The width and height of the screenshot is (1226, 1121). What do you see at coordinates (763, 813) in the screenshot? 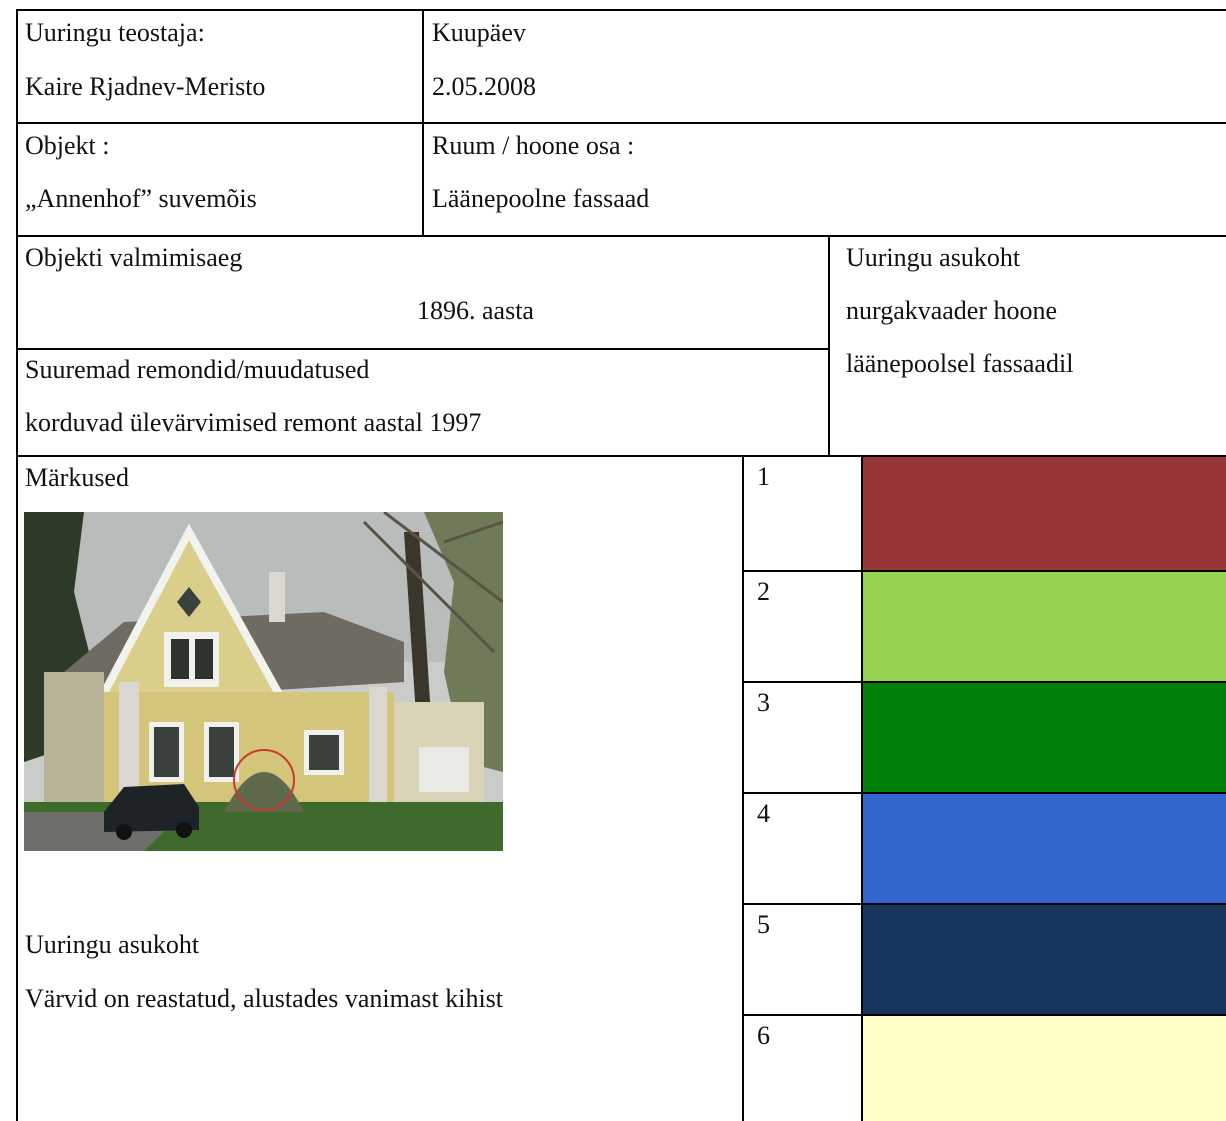
I see `layer-number: 4` at bounding box center [763, 813].